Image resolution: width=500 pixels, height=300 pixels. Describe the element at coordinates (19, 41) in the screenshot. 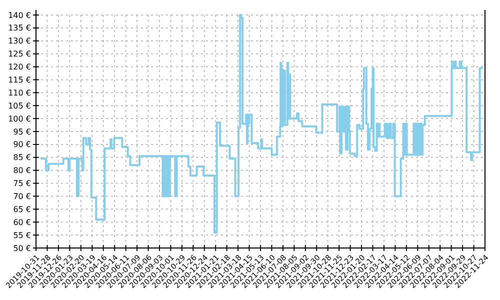

I see `y-tick-label: 130 €` at that location.